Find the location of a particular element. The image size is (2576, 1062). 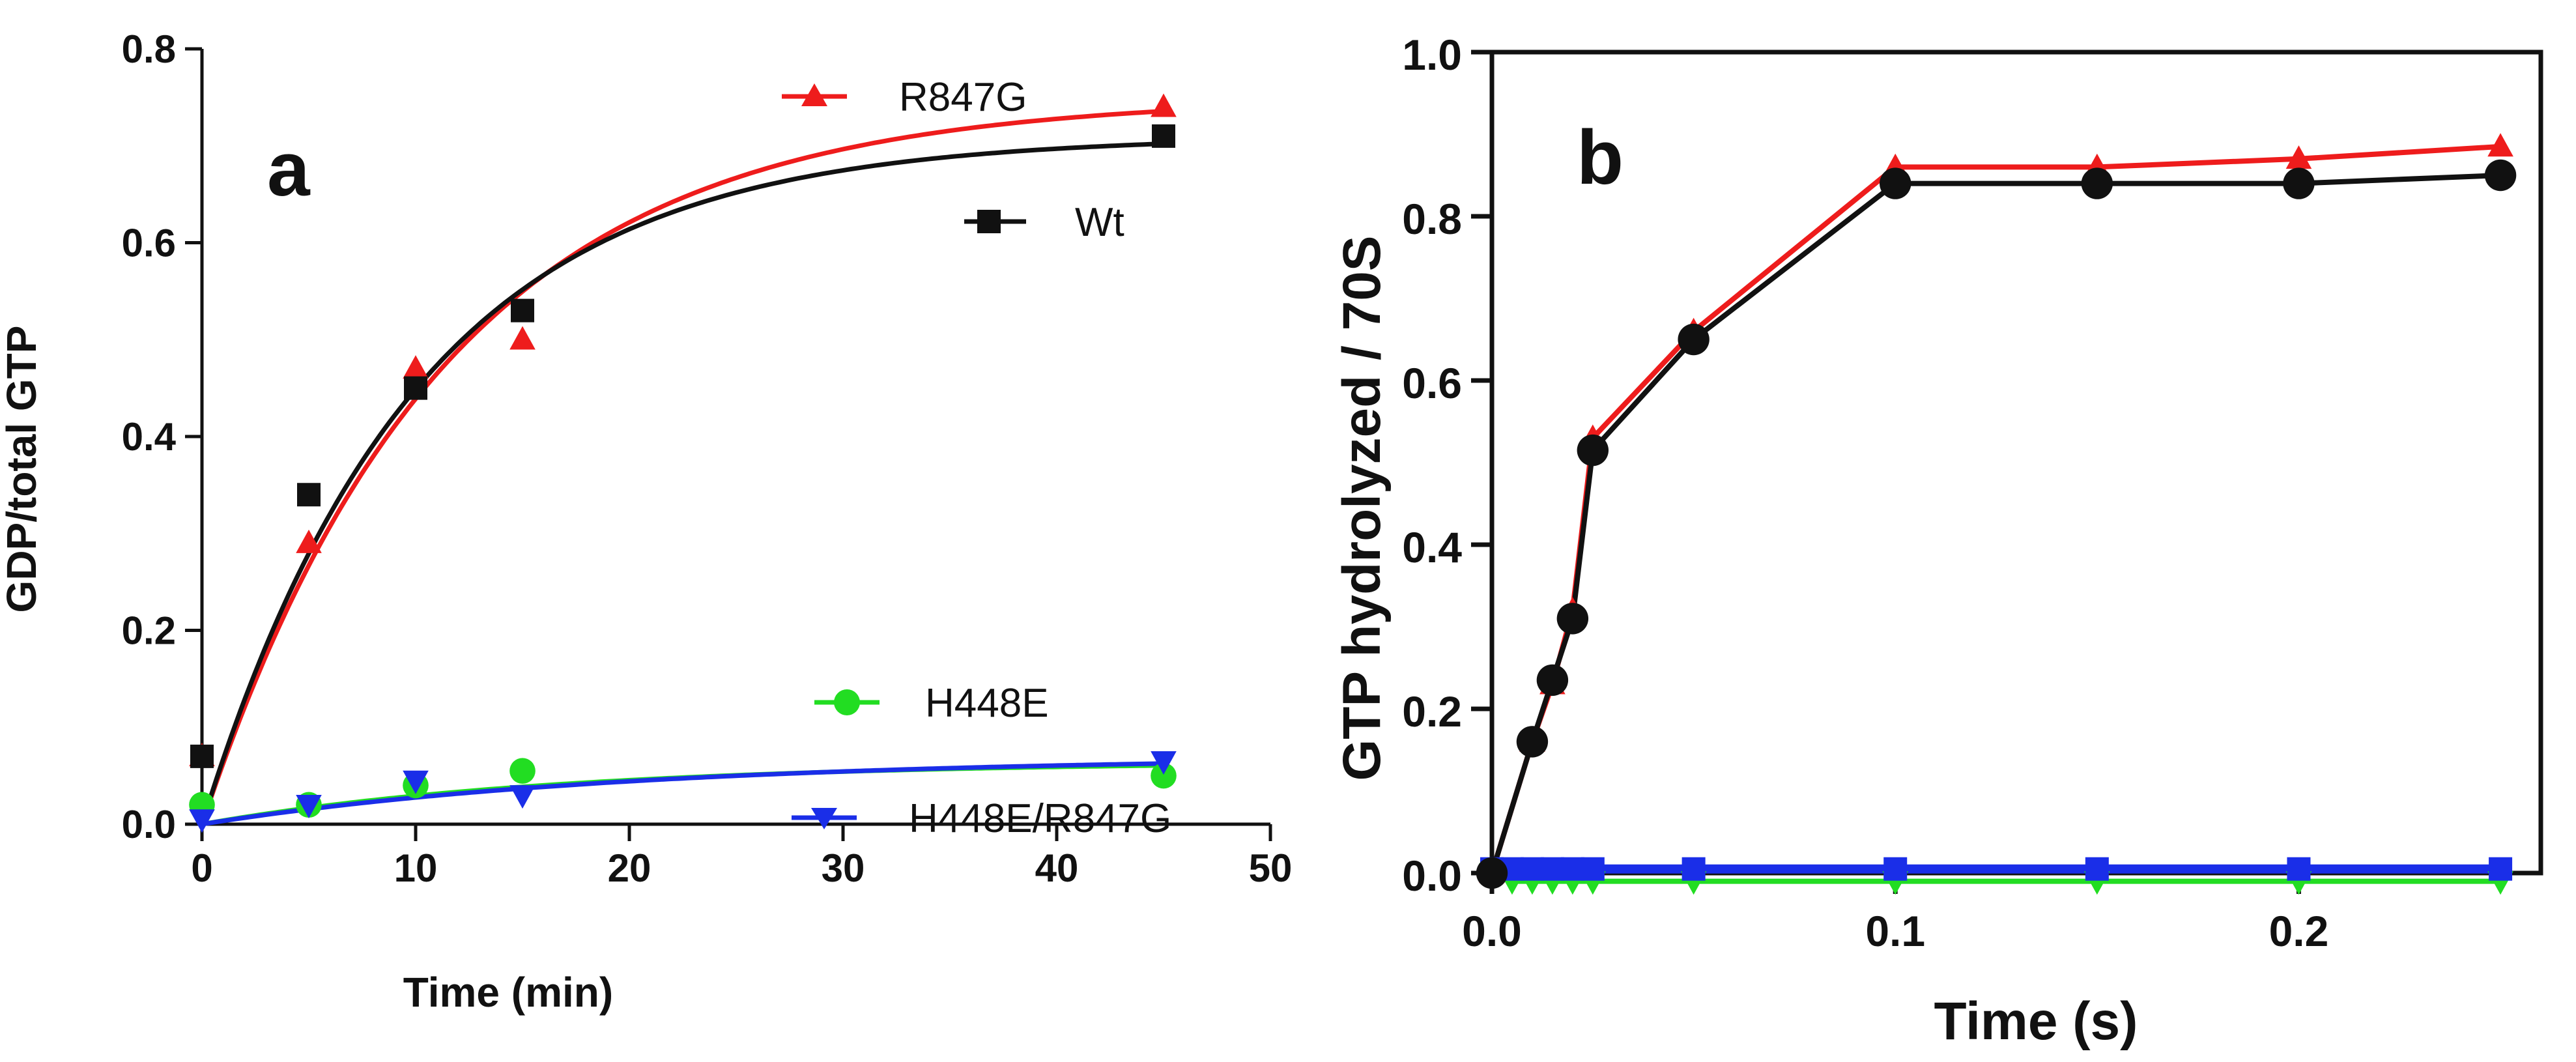

panel-b-y-tick-label: 0.0 is located at coordinates (1432, 876).